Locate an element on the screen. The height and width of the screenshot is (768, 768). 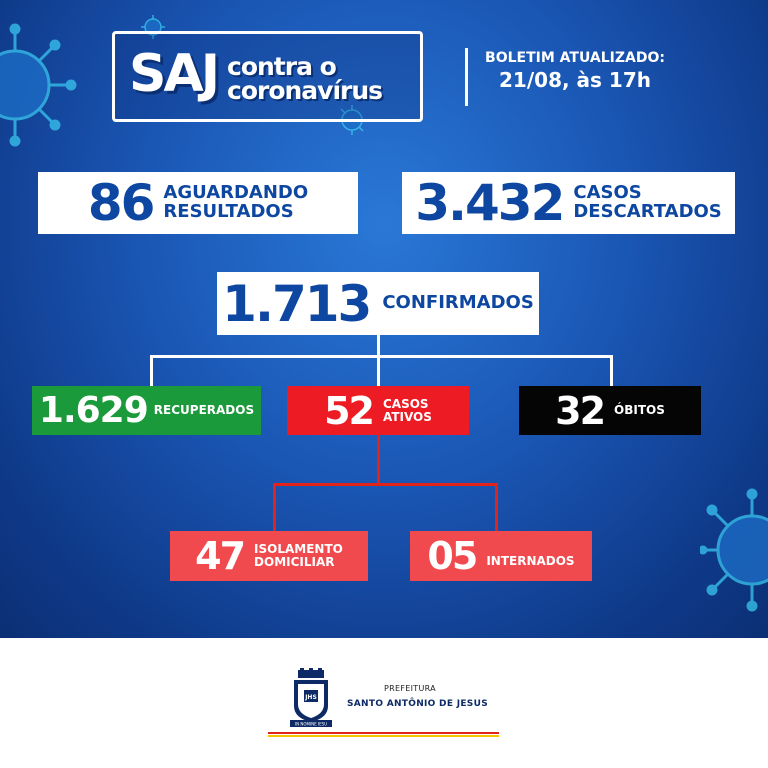
active-label-line-1: CASOS is located at coordinates (405, 403).